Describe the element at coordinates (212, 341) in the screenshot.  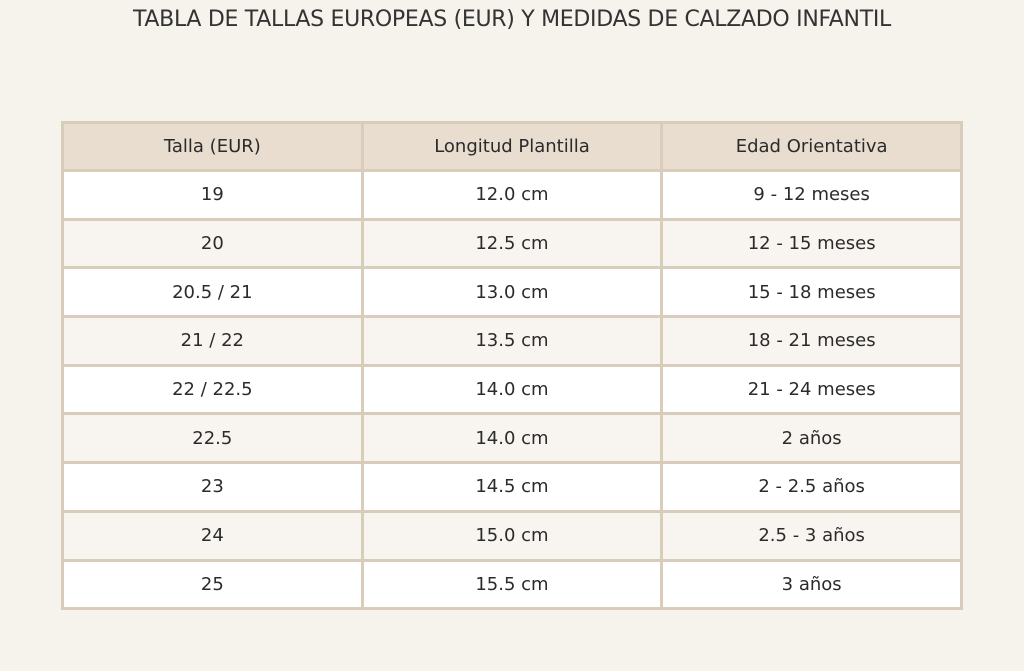
I see `table-cell: 21 / 22` at that location.